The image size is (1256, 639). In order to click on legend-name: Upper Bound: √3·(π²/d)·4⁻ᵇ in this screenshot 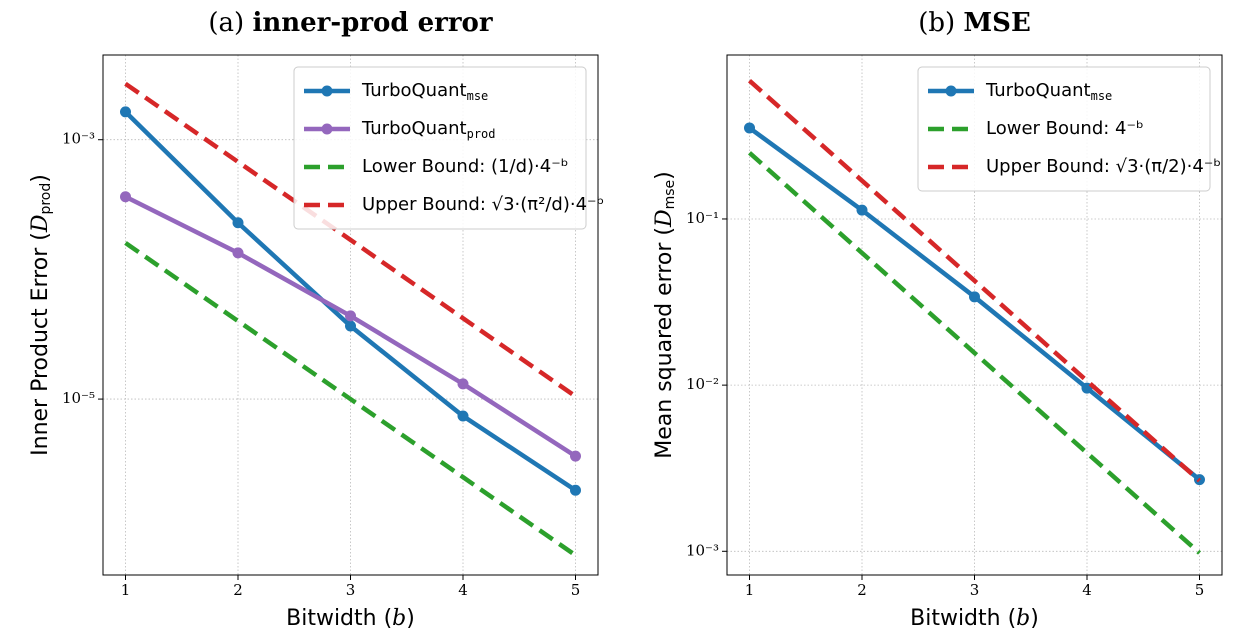, I will do `click(483, 204)`.